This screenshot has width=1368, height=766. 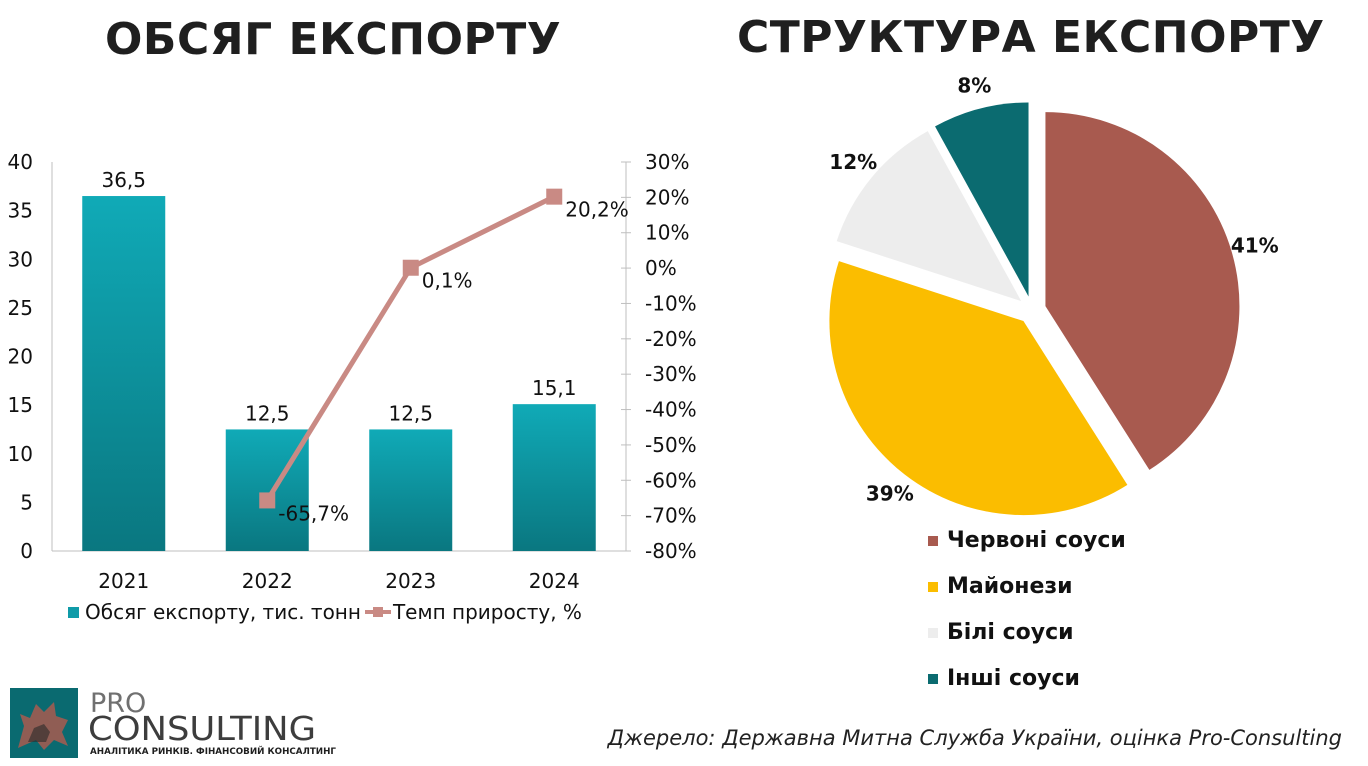 I want to click on logo-pro: PRO, so click(x=118, y=703).